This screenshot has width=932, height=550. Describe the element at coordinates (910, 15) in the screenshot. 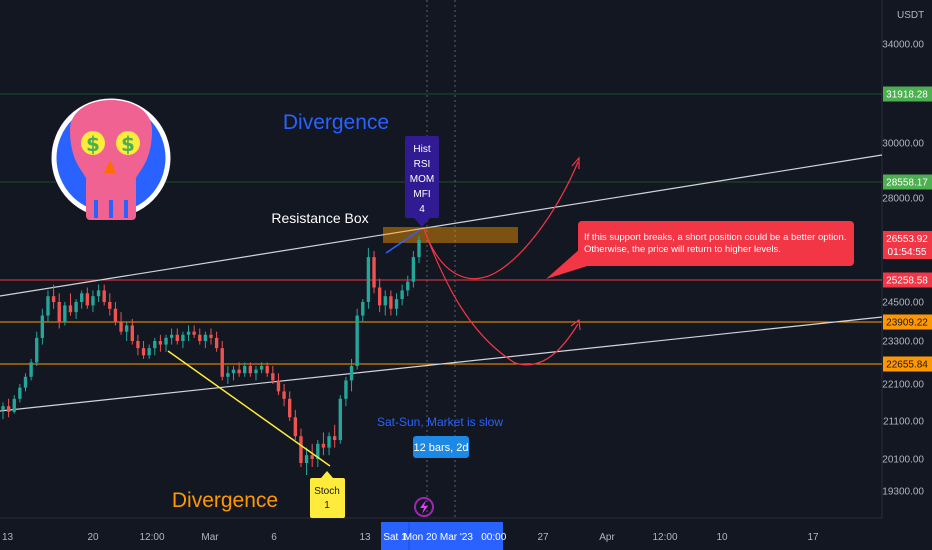

I see `axis-currency-label: USDT` at that location.